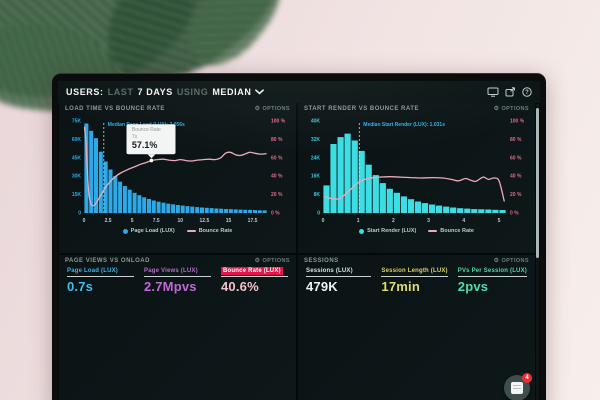 Image resolution: width=600 pixels, height=400 pixels. What do you see at coordinates (414, 189) in the screenshot?
I see `bounce-rate-line` at bounding box center [414, 189].